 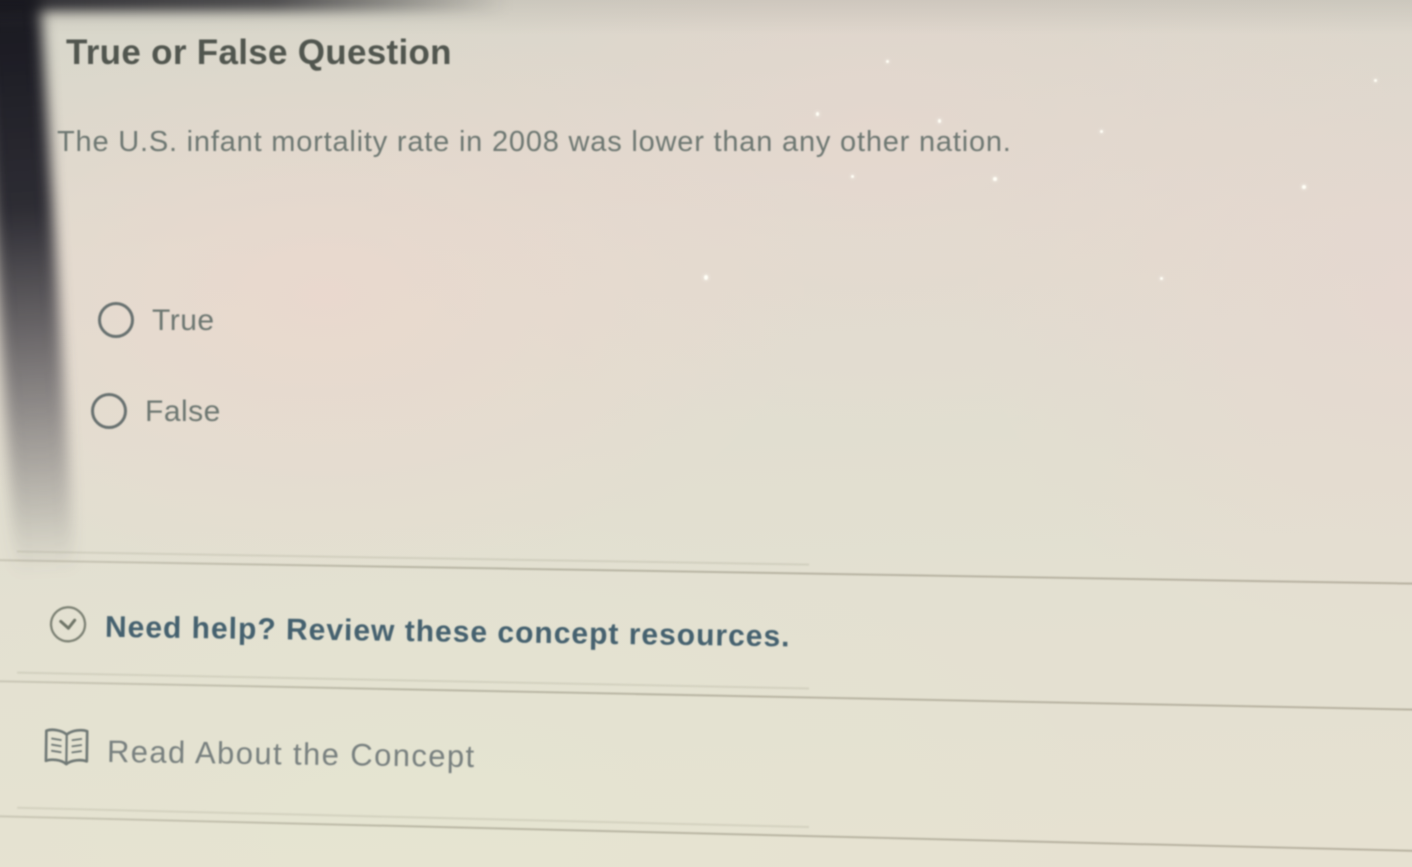 What do you see at coordinates (183, 320) in the screenshot?
I see `option-label-true: True` at bounding box center [183, 320].